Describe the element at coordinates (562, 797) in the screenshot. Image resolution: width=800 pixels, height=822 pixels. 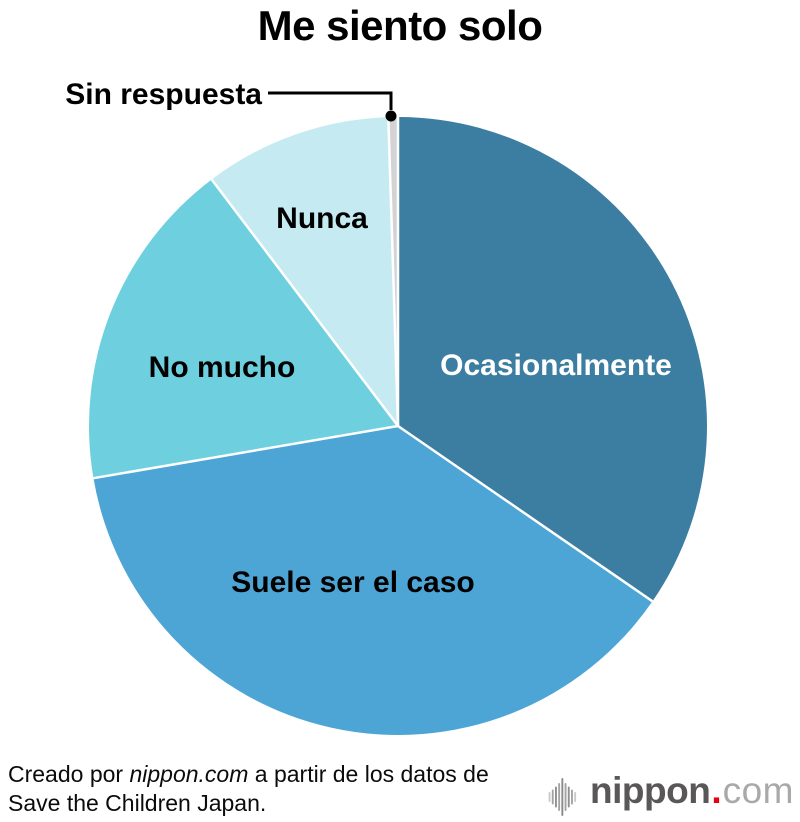
I see `soundwave-bars-icon` at that location.